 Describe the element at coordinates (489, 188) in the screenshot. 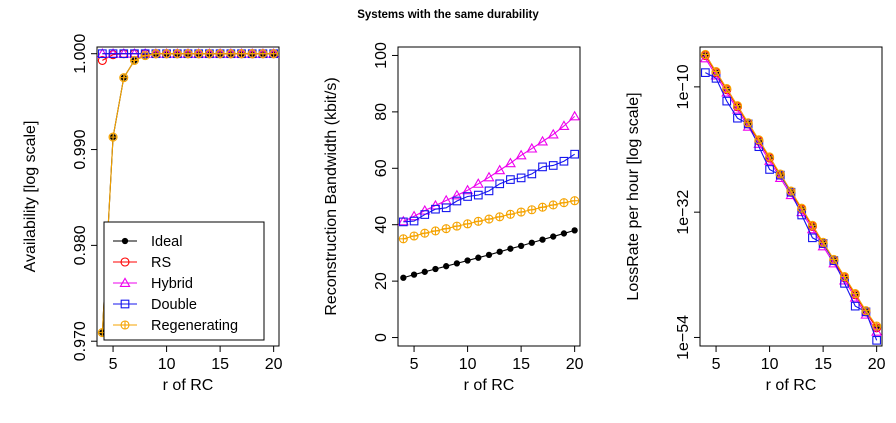

I see `series-double` at that location.